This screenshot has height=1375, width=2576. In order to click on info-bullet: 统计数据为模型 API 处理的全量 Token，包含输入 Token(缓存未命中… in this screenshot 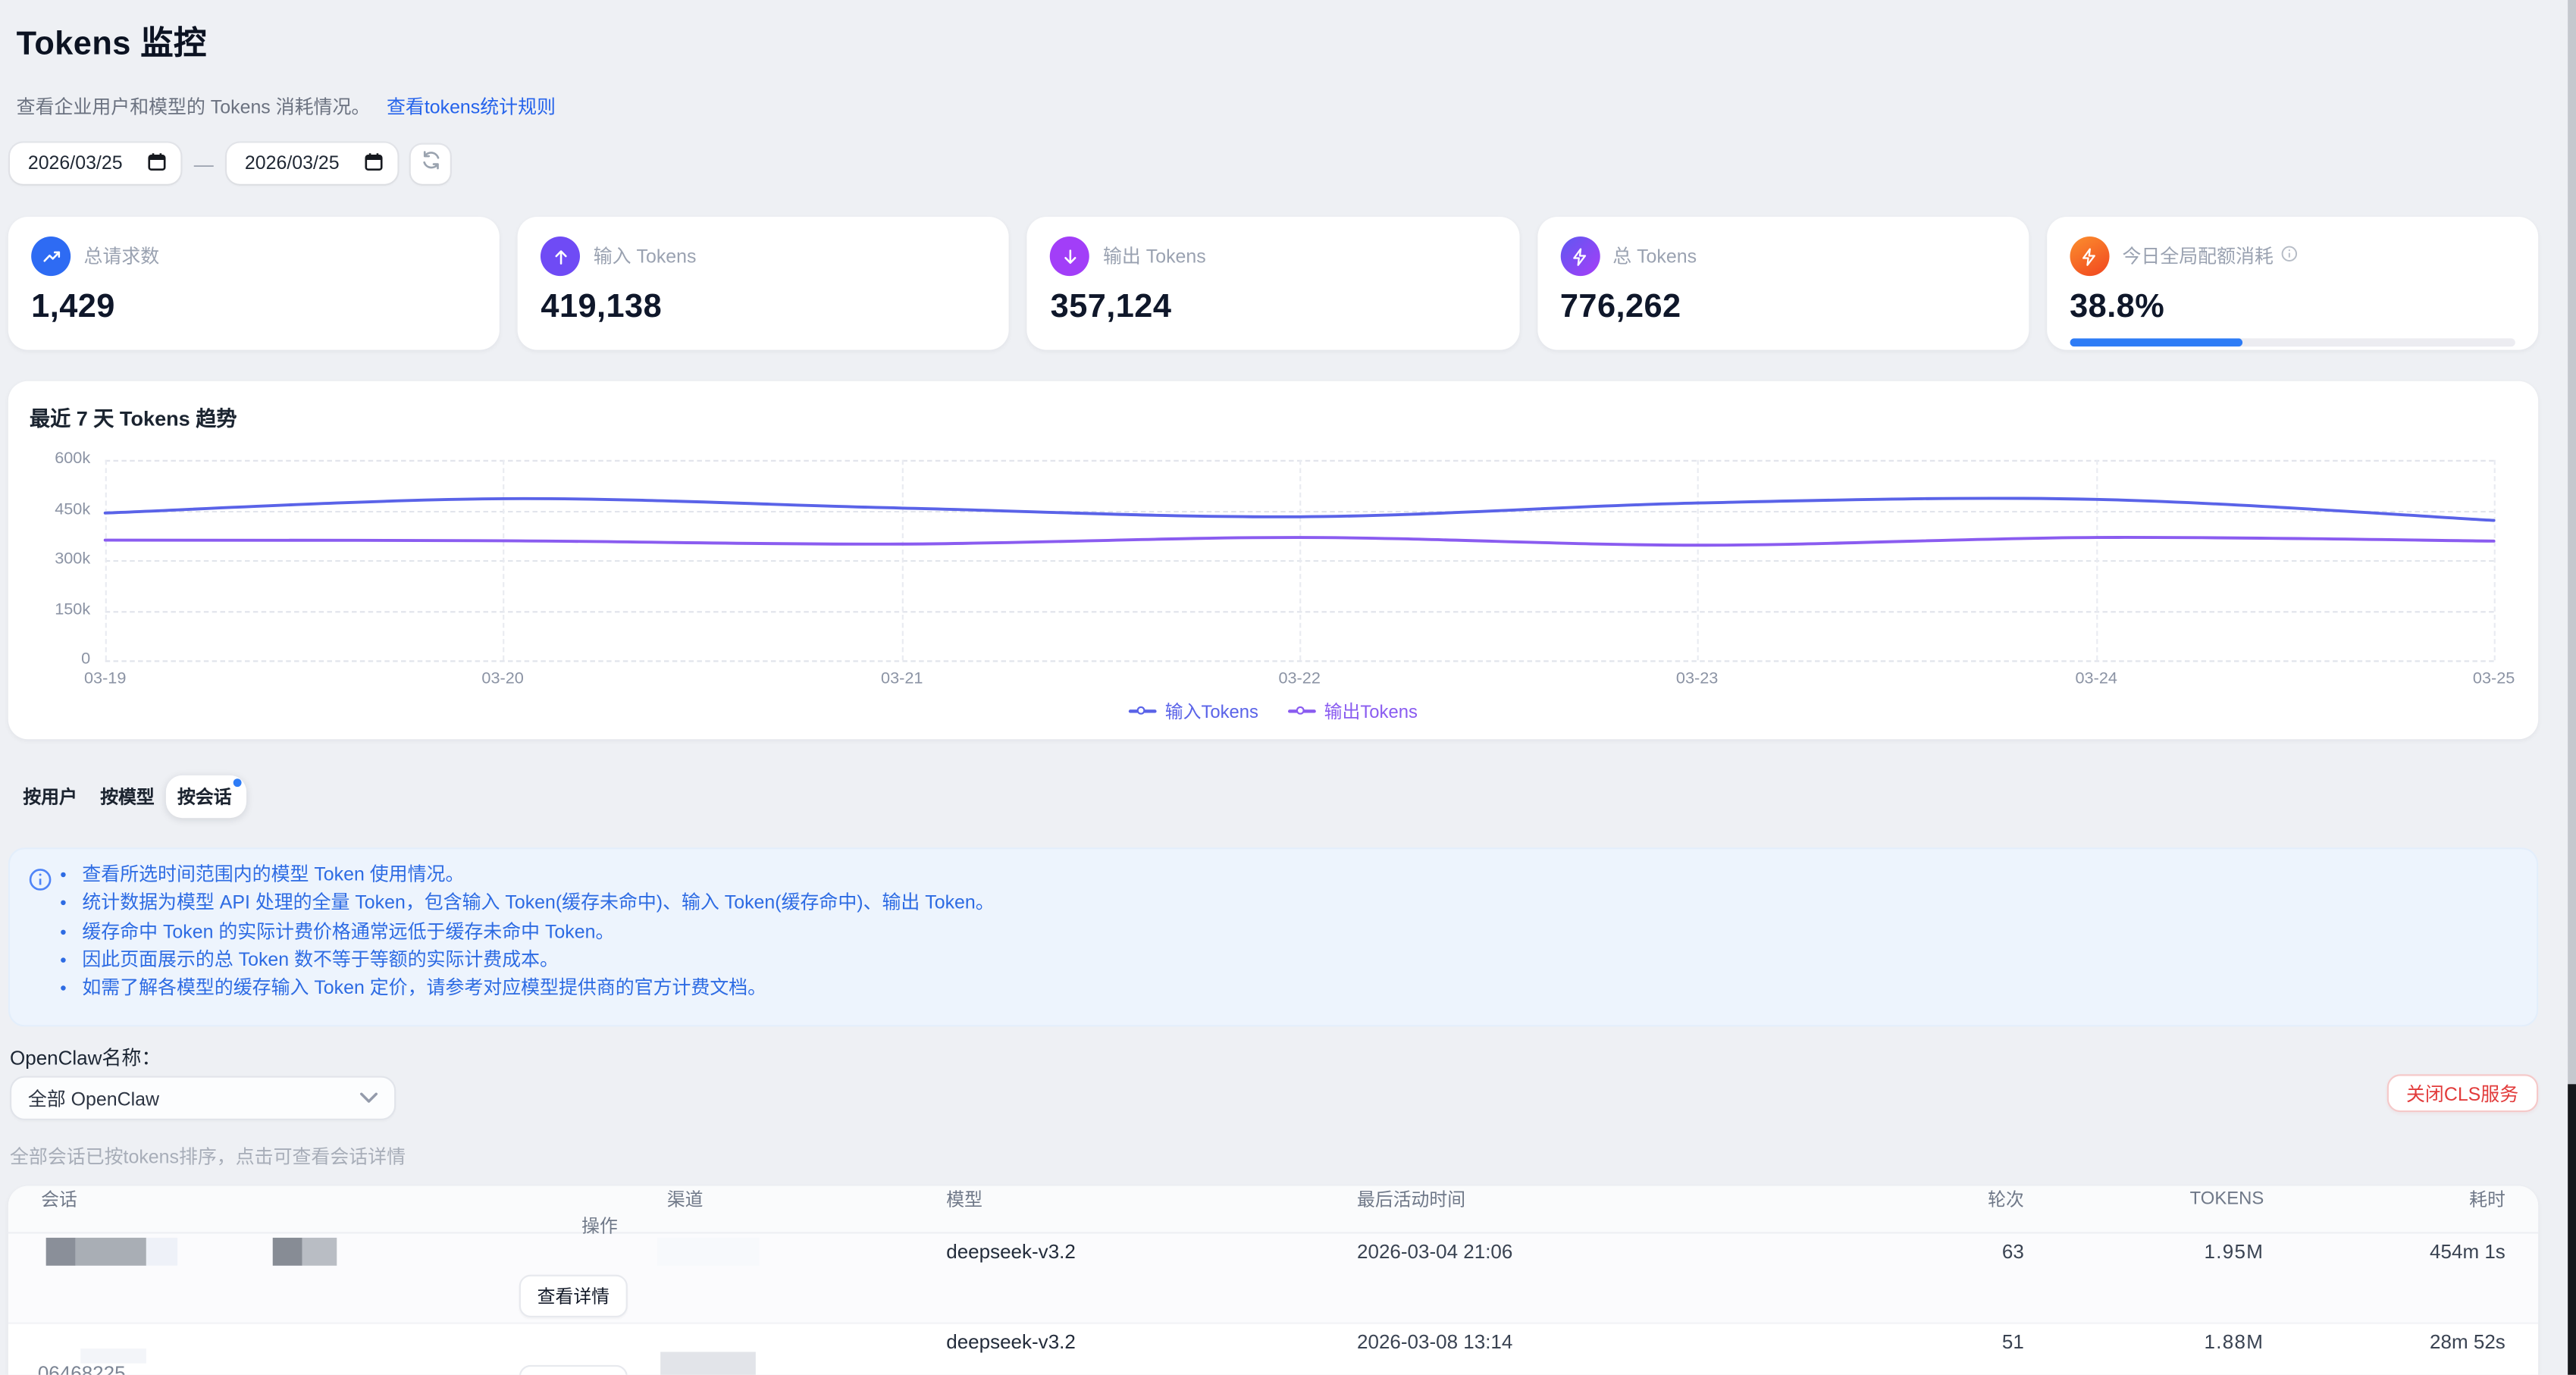, I will do `click(1309, 905)`.